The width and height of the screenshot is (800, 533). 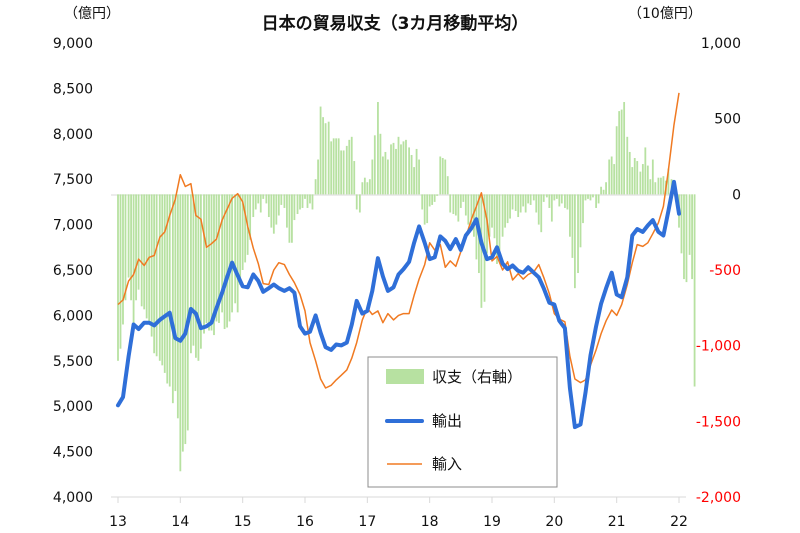 I want to click on left-axis-tick-label: 9,000, so click(x=73, y=44).